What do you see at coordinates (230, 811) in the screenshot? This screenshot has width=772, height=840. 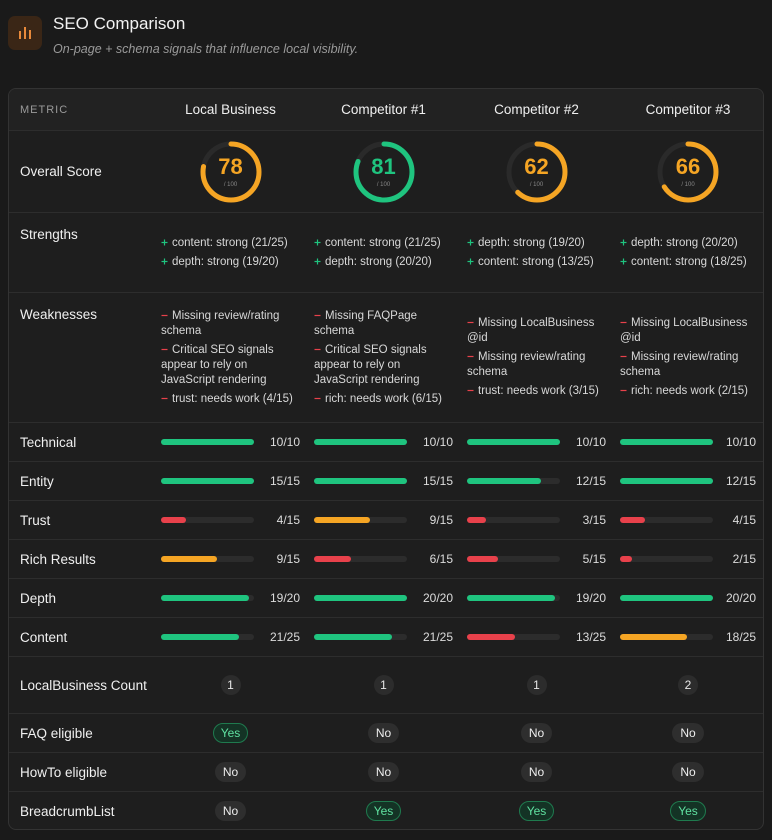 I see `flag-pill: No` at bounding box center [230, 811].